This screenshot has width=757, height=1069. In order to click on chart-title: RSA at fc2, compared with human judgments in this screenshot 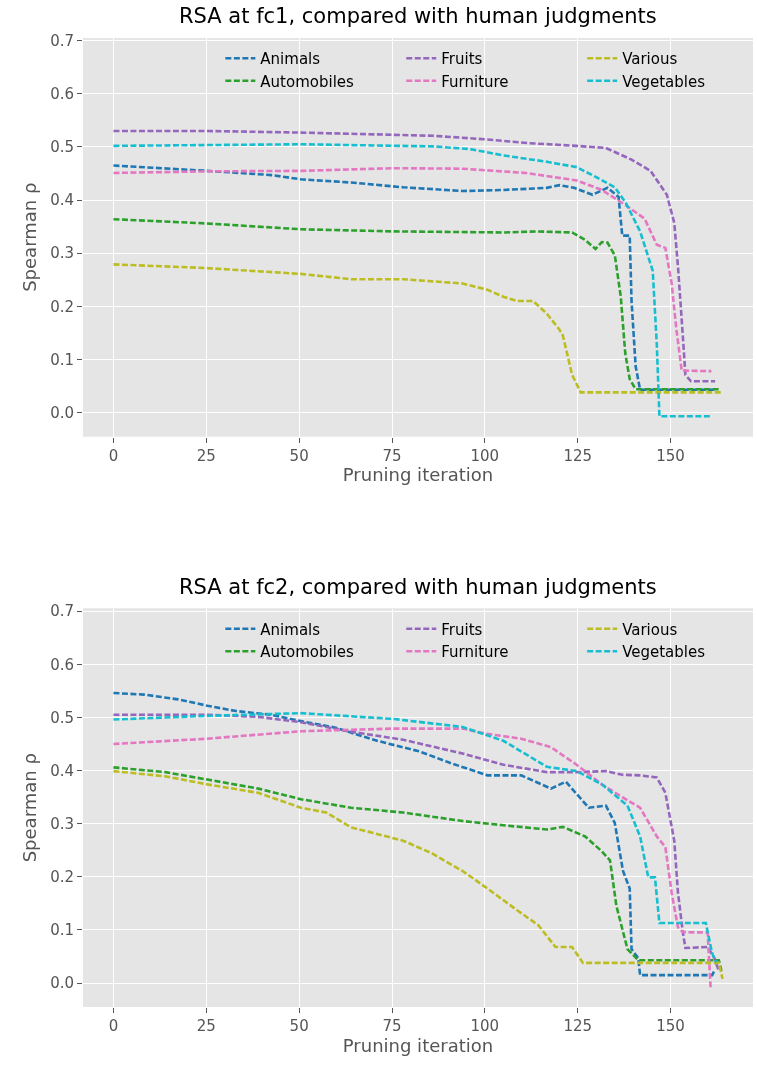, I will do `click(418, 587)`.